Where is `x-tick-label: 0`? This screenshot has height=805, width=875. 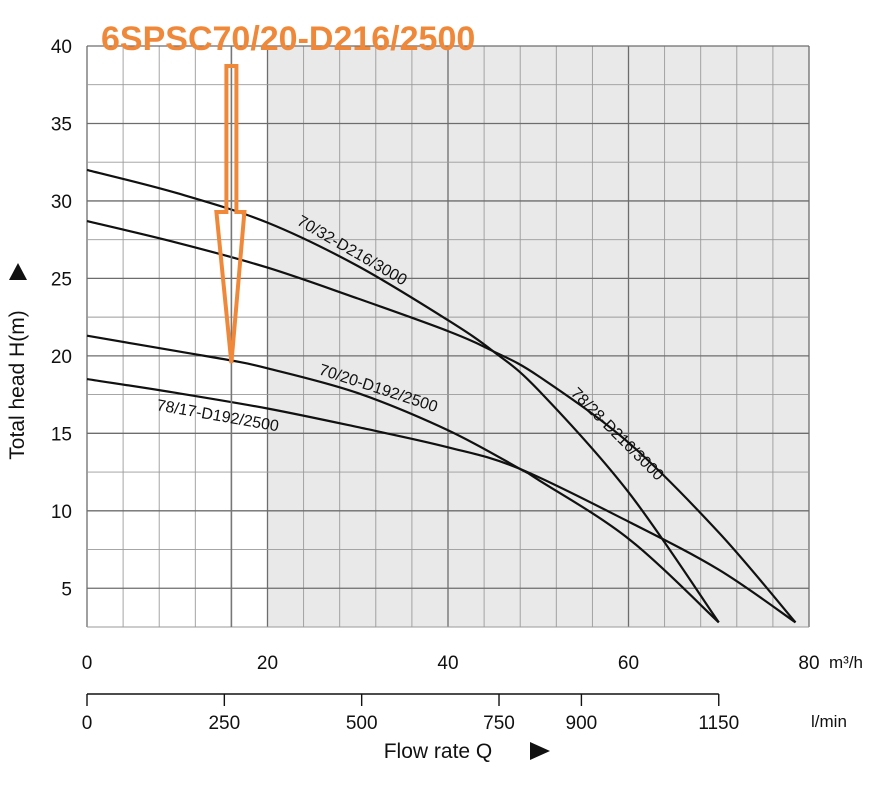
x-tick-label: 0 is located at coordinates (87, 663).